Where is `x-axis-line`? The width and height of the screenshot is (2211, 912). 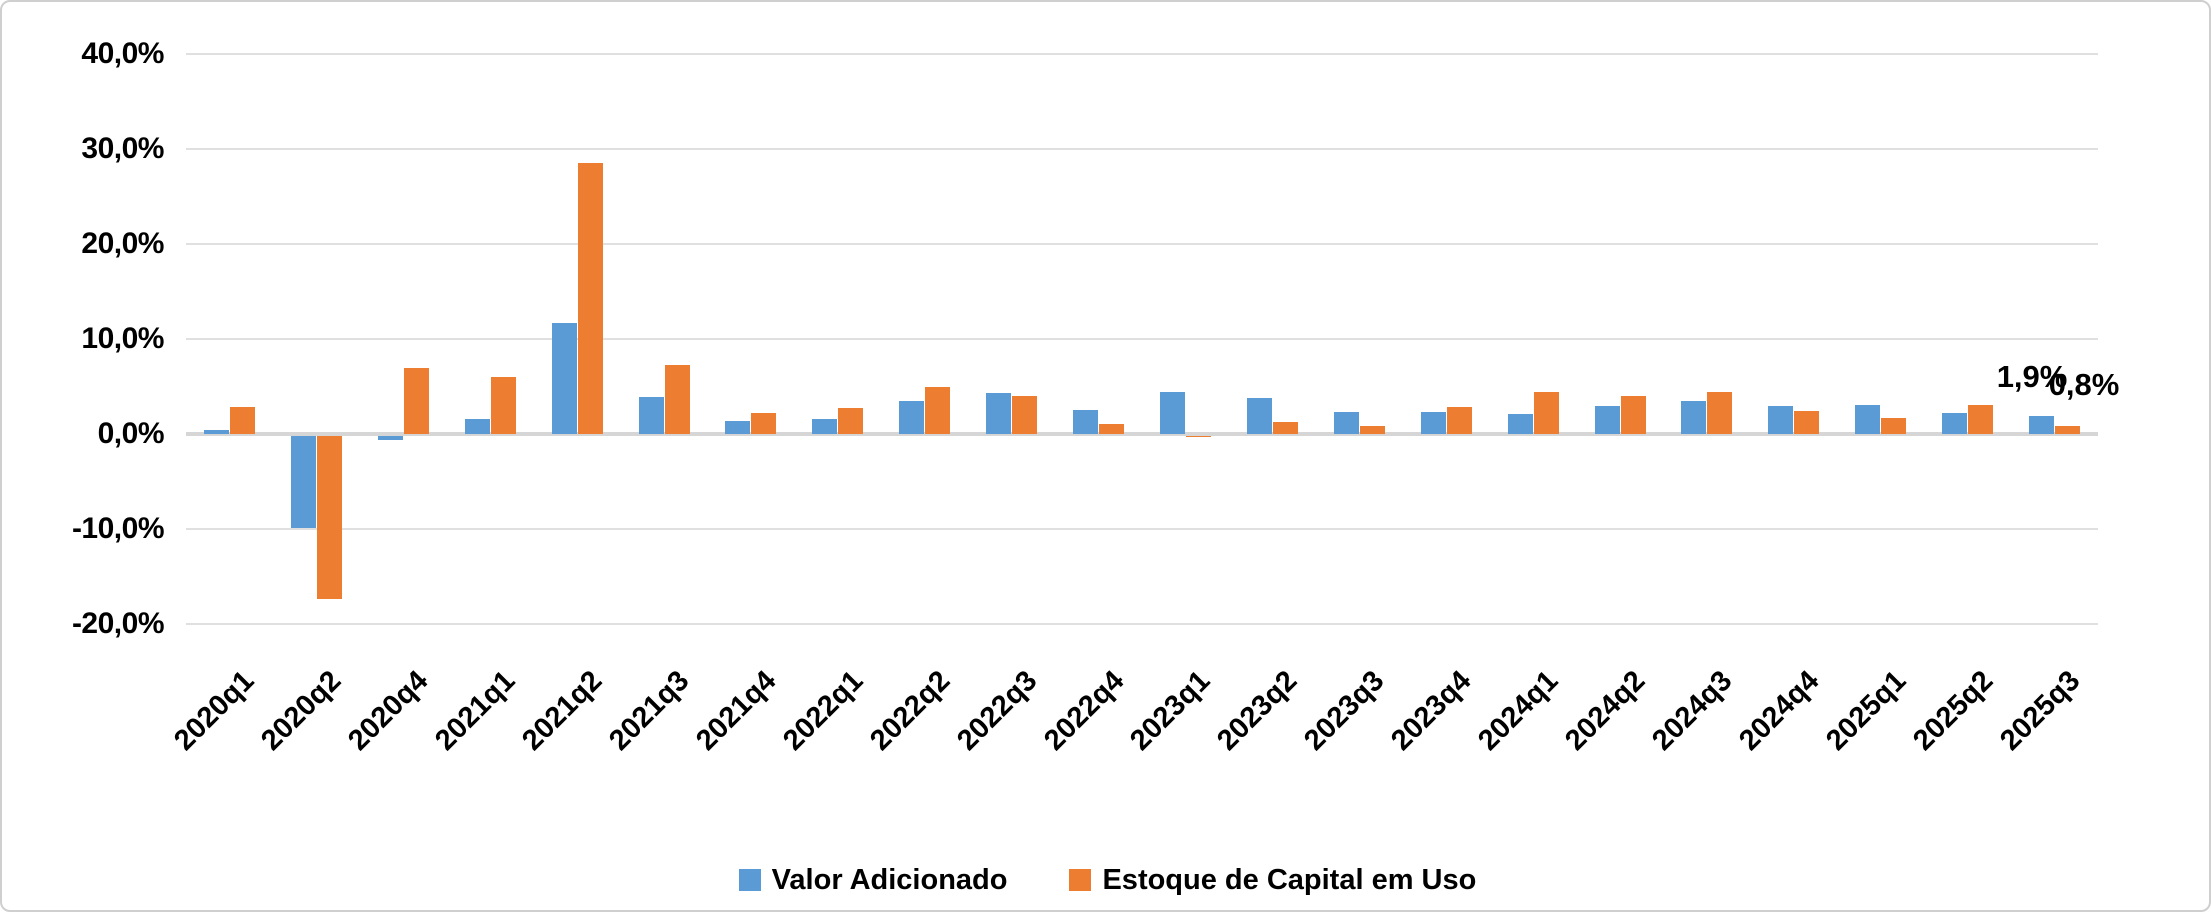 x-axis-line is located at coordinates (1142, 434).